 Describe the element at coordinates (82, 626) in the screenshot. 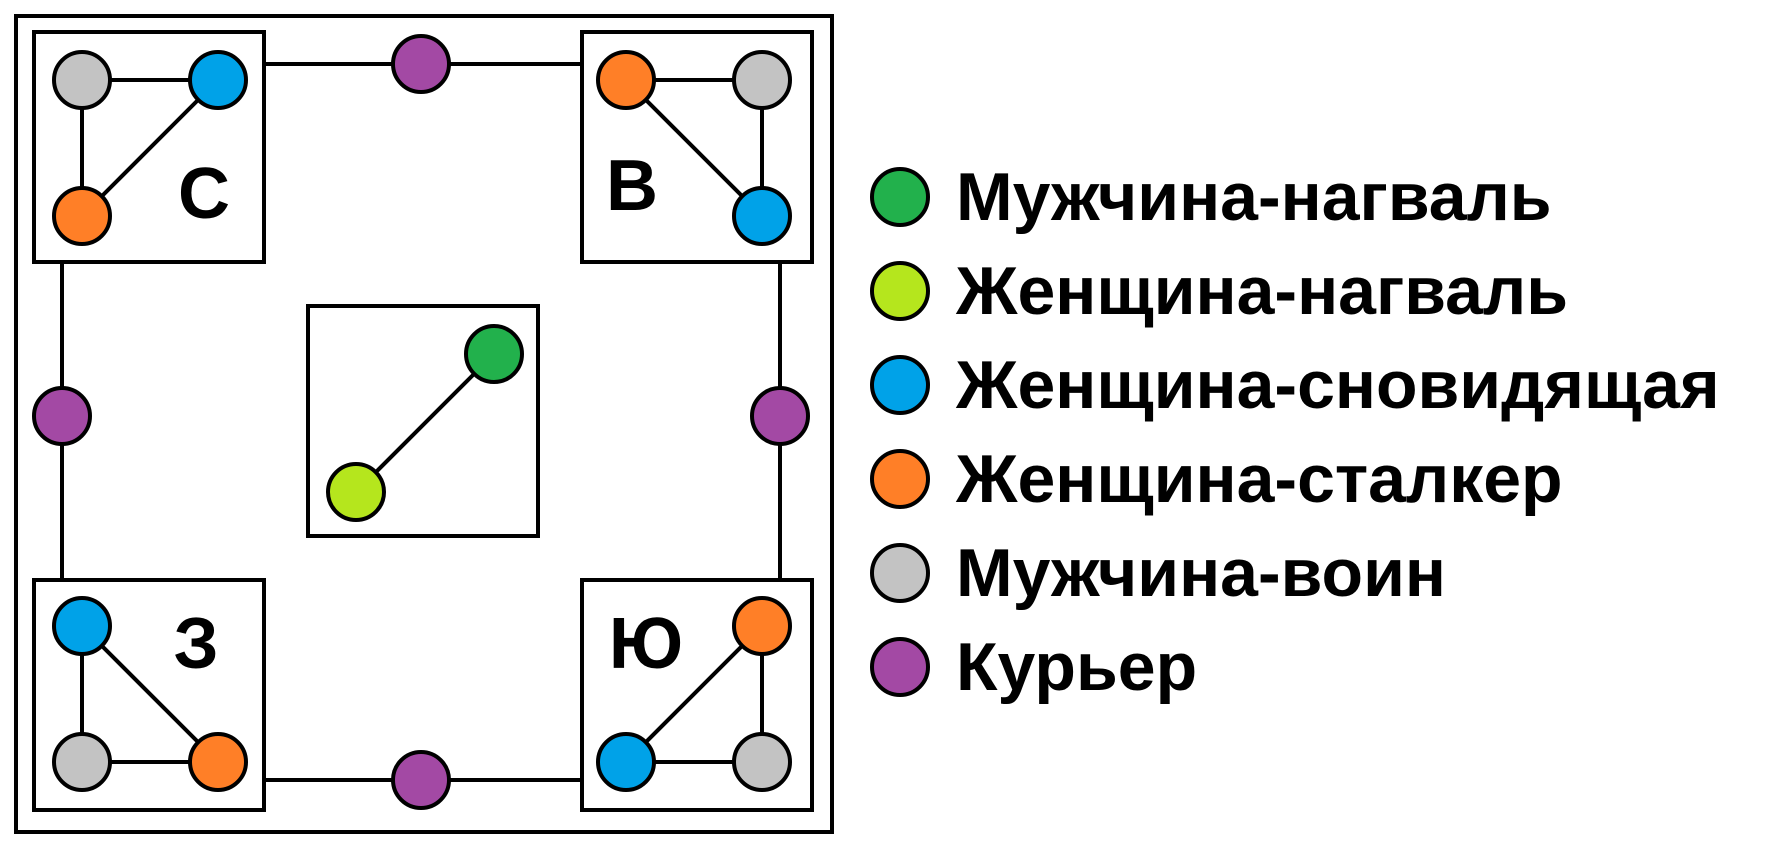

I see `west-dreamer-node` at that location.